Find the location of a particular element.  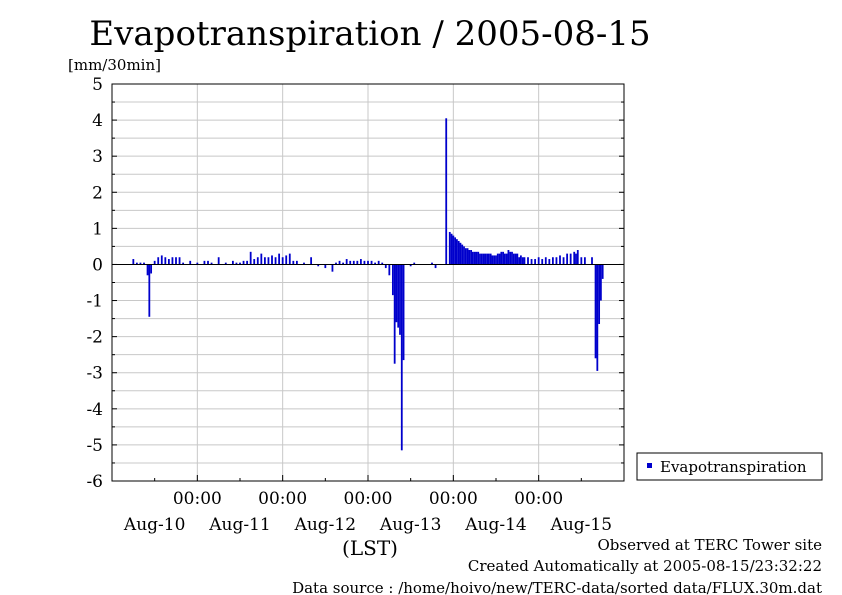

y-tick-label: -6 is located at coordinates (94, 482).